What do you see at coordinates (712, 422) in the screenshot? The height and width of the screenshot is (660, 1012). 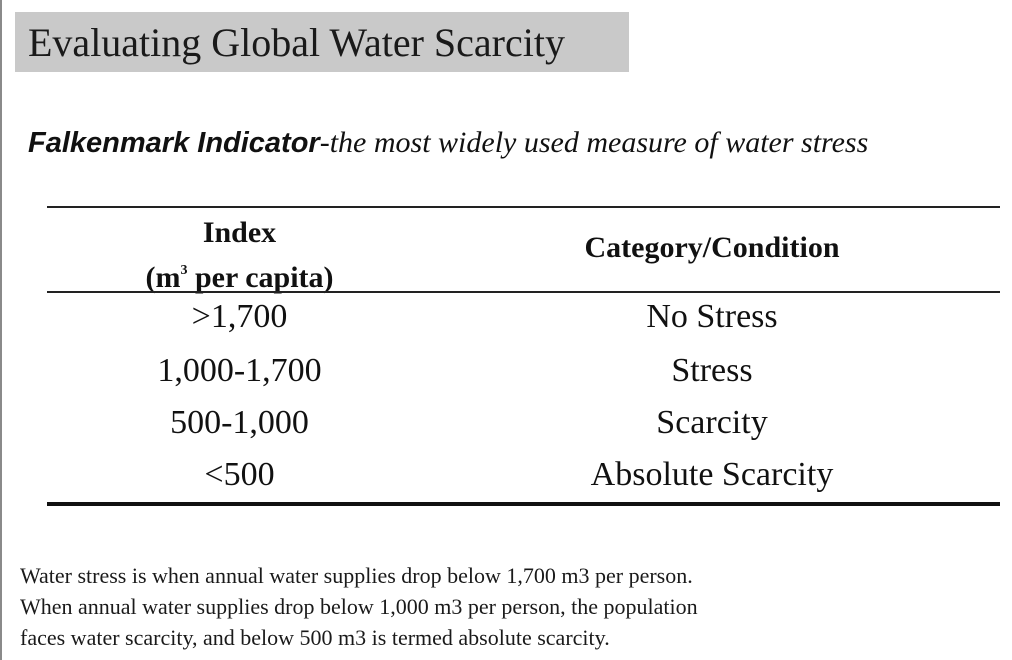 I see `cell-category: Scarcity` at bounding box center [712, 422].